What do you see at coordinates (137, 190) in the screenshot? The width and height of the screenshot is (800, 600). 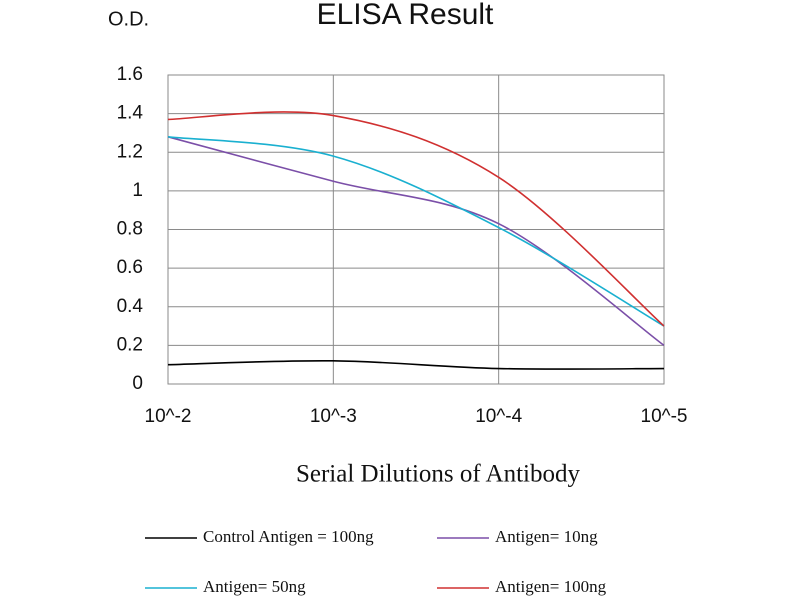 I see `y-tick-label: 1` at bounding box center [137, 190].